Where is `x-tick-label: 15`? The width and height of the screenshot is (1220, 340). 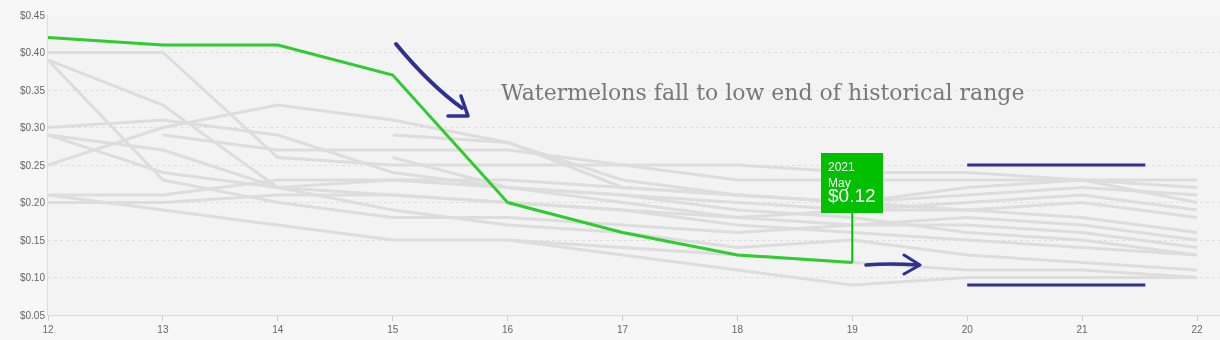 x-tick-label: 15 is located at coordinates (393, 329).